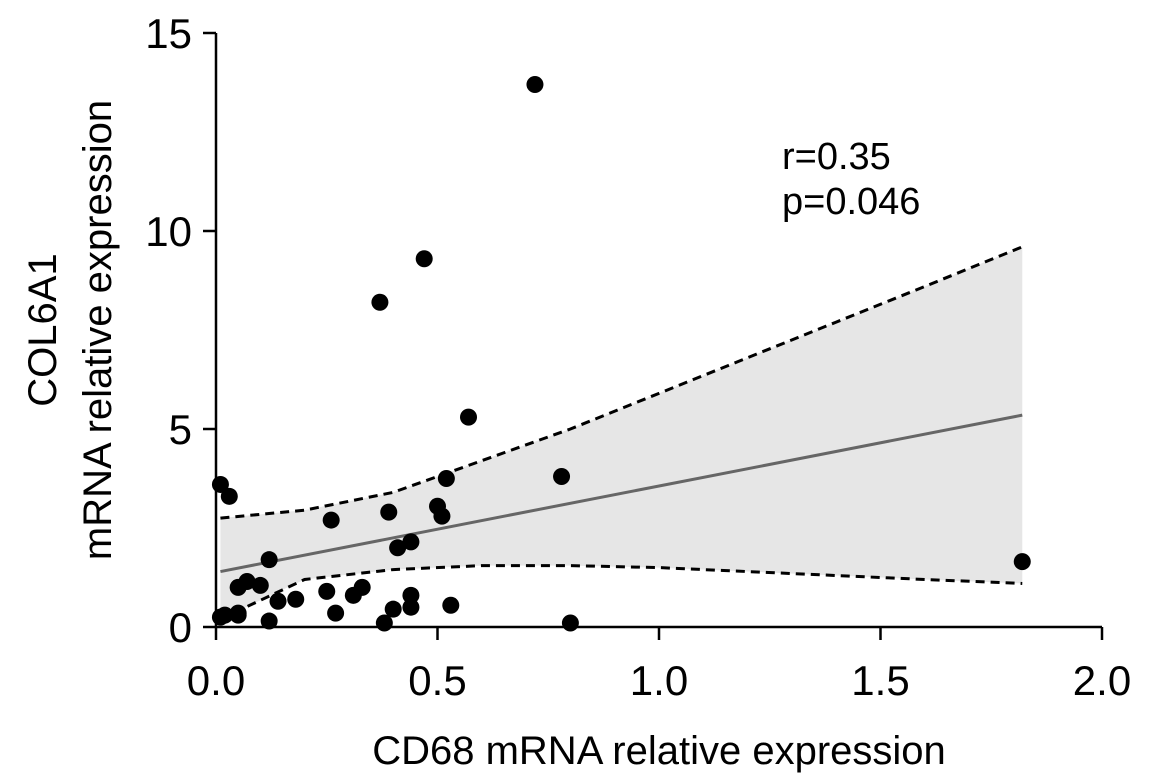  Describe the element at coordinates (836, 157) in the screenshot. I see `annotation-r: r=0.35` at that location.